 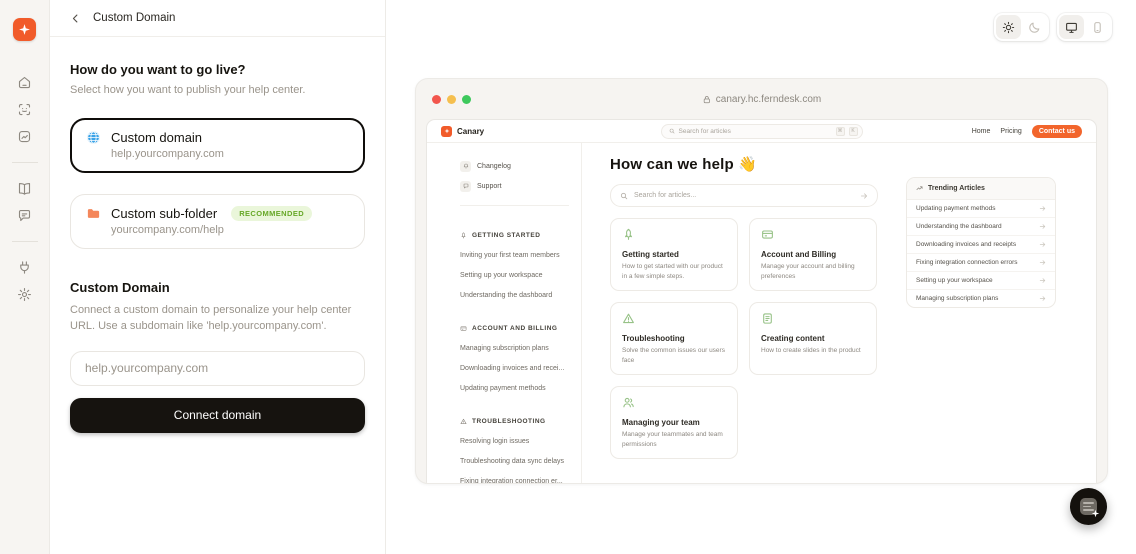 What do you see at coordinates (167, 154) in the screenshot?
I see `option-sublabel: help.yourcompany.com` at bounding box center [167, 154].